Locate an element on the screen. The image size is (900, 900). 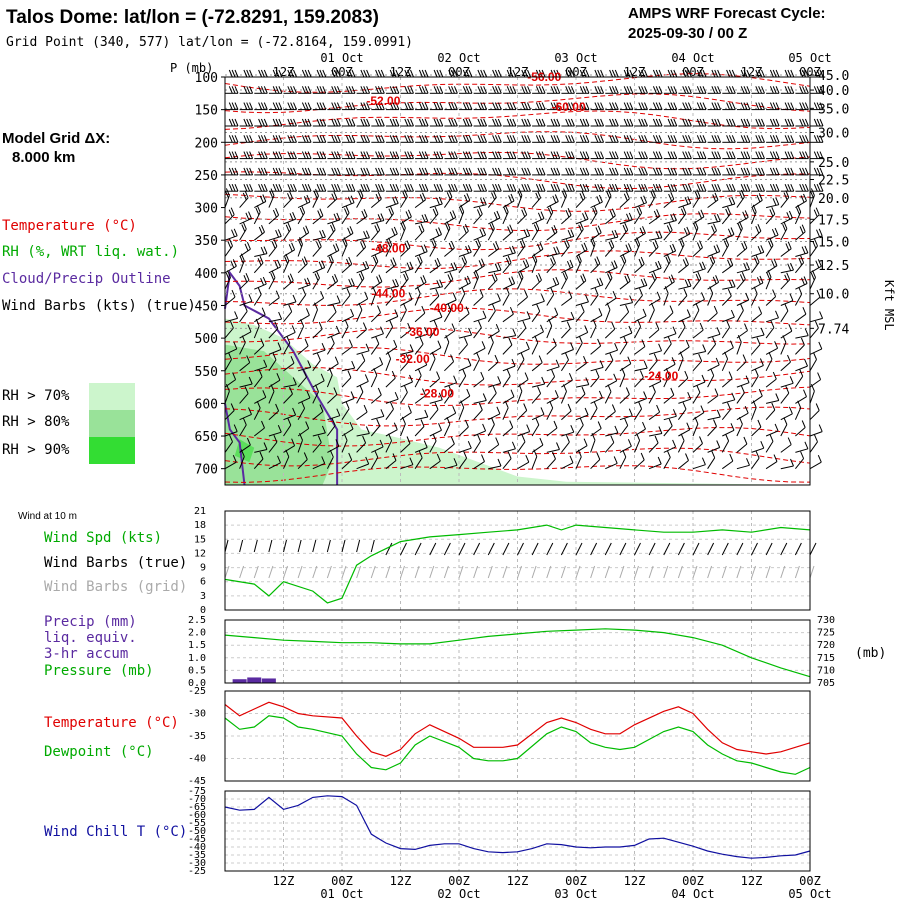
temperature-dewpoint-panel: -45-40-35-30-25 is located at coordinates (499, 736).